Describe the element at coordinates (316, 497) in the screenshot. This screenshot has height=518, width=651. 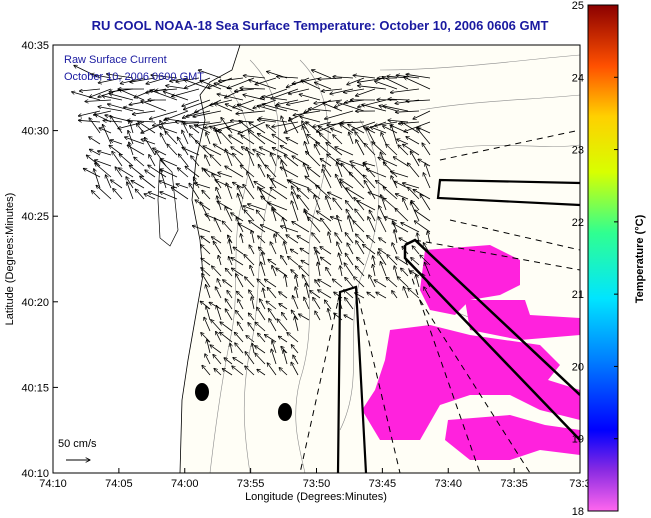
I see `x-axis-label: Longitude (Degrees:Minutes)` at that location.